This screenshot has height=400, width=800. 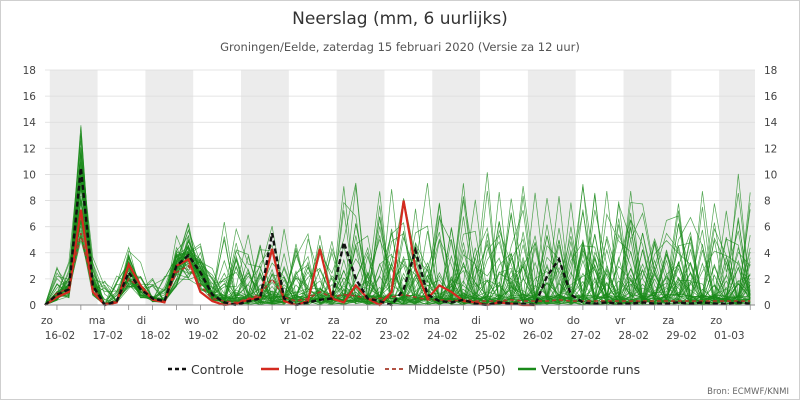 I want to click on x-tick-date: 20-02, so click(x=251, y=336).